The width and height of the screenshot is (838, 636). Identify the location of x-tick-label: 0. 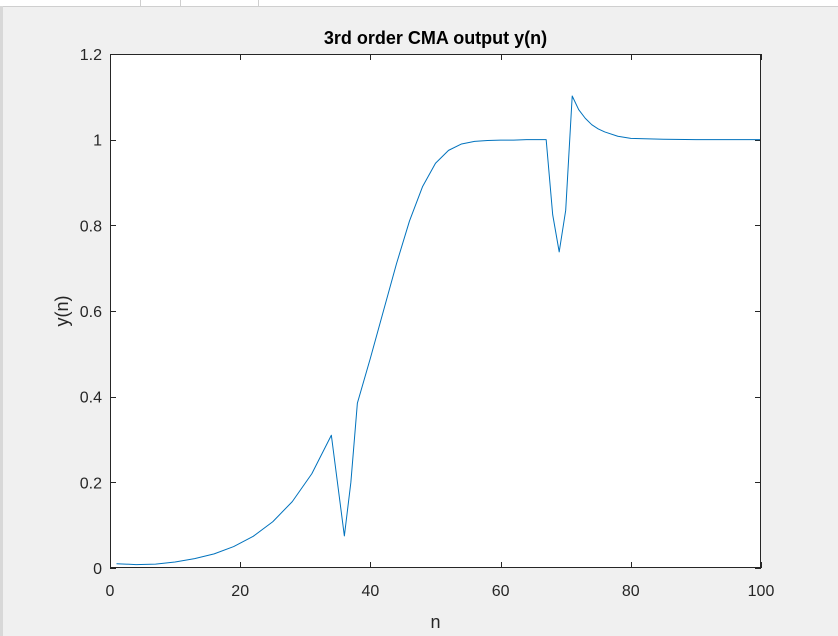
(110, 591).